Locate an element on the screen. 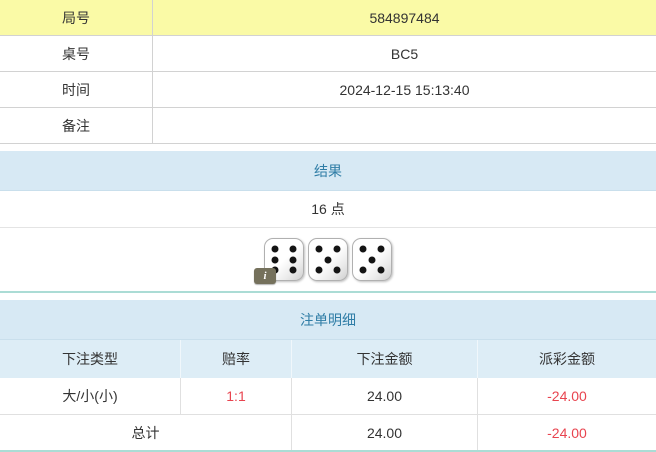  round-id-label: 局号 is located at coordinates (76, 17).